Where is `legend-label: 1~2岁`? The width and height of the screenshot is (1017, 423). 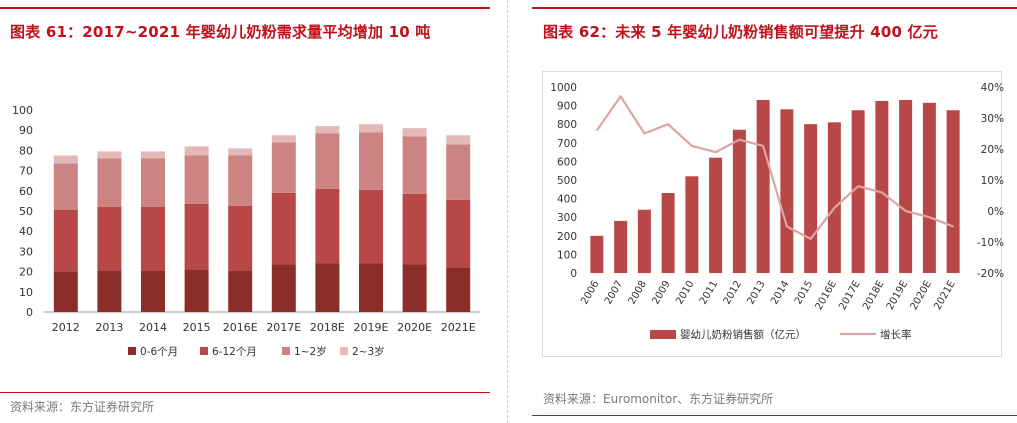
legend-label: 1~2岁 is located at coordinates (310, 351).